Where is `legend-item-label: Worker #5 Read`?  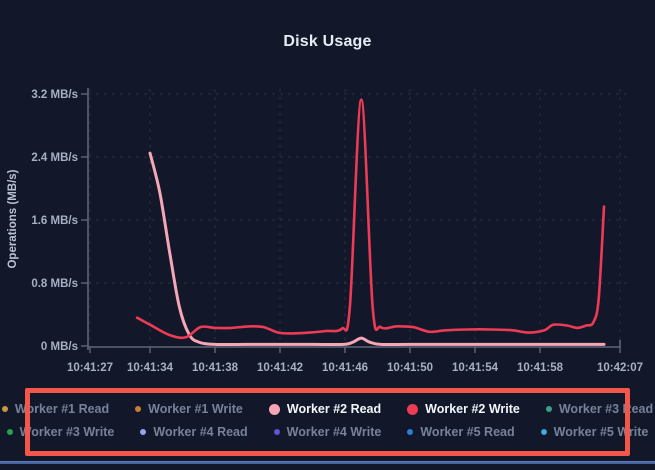 legend-item-label: Worker #5 Read is located at coordinates (467, 432).